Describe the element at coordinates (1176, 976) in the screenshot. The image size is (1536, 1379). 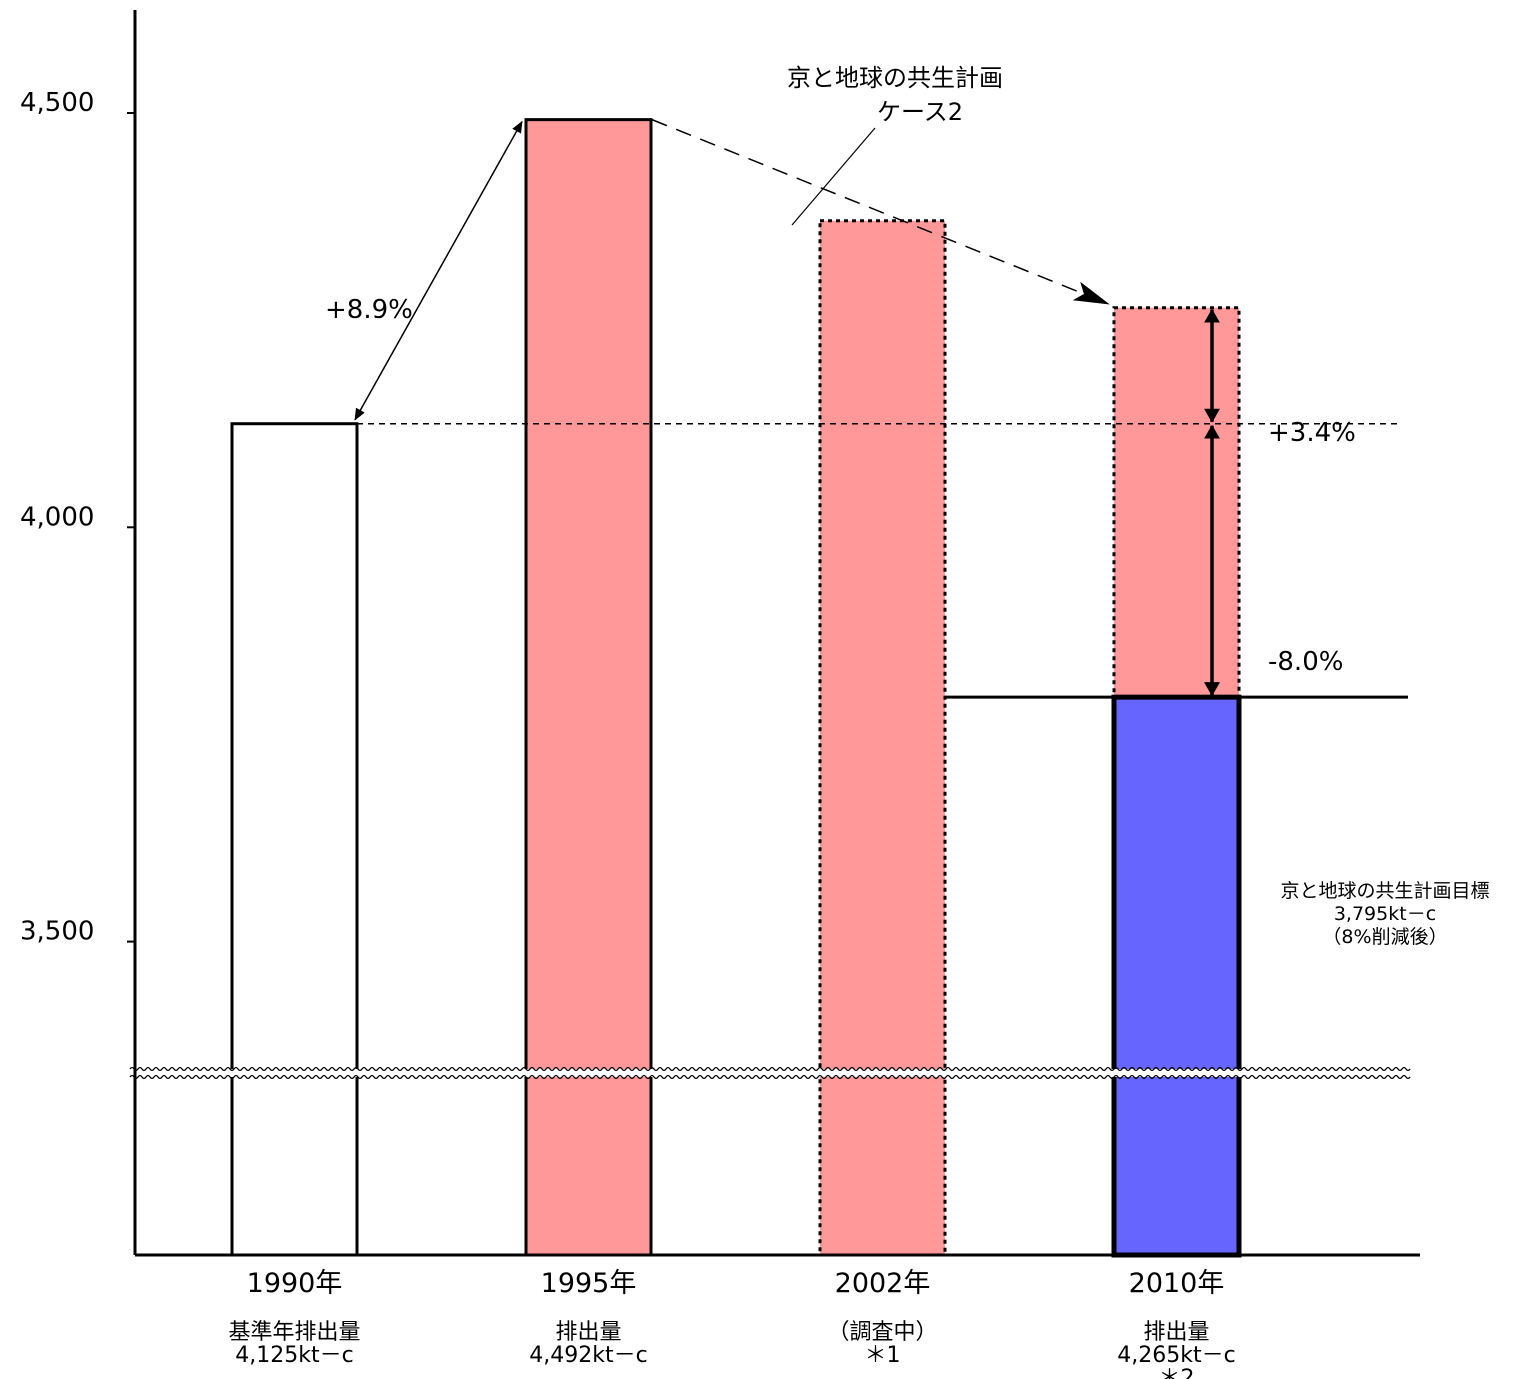
I see `bar-2010-target` at that location.